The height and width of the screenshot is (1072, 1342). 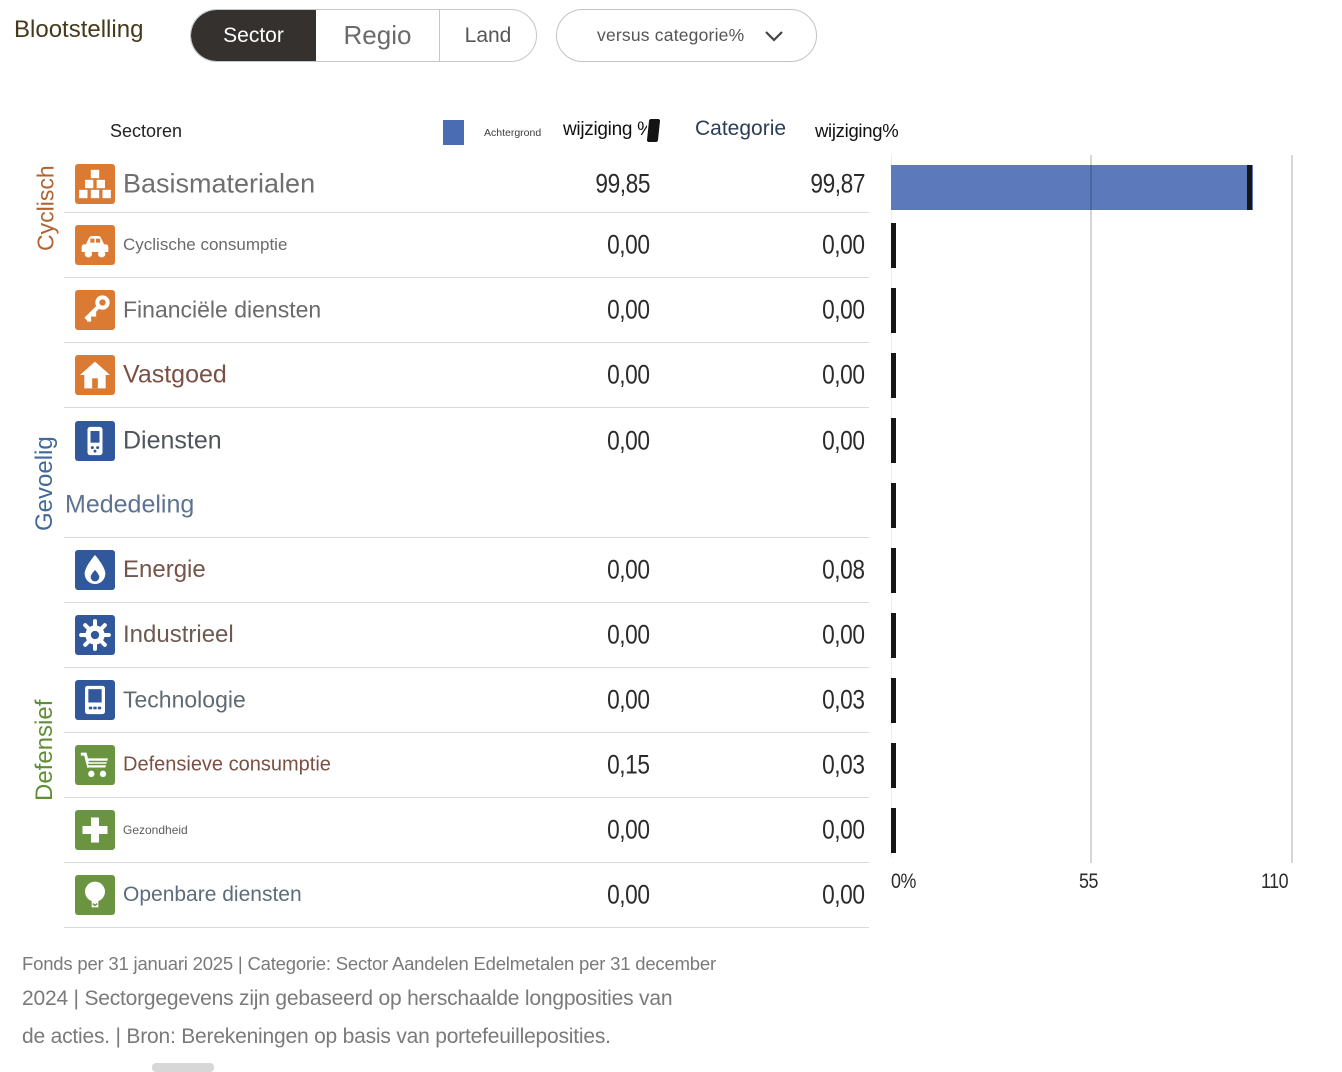 What do you see at coordinates (893, 700) in the screenshot?
I see `fund-marker-technology` at bounding box center [893, 700].